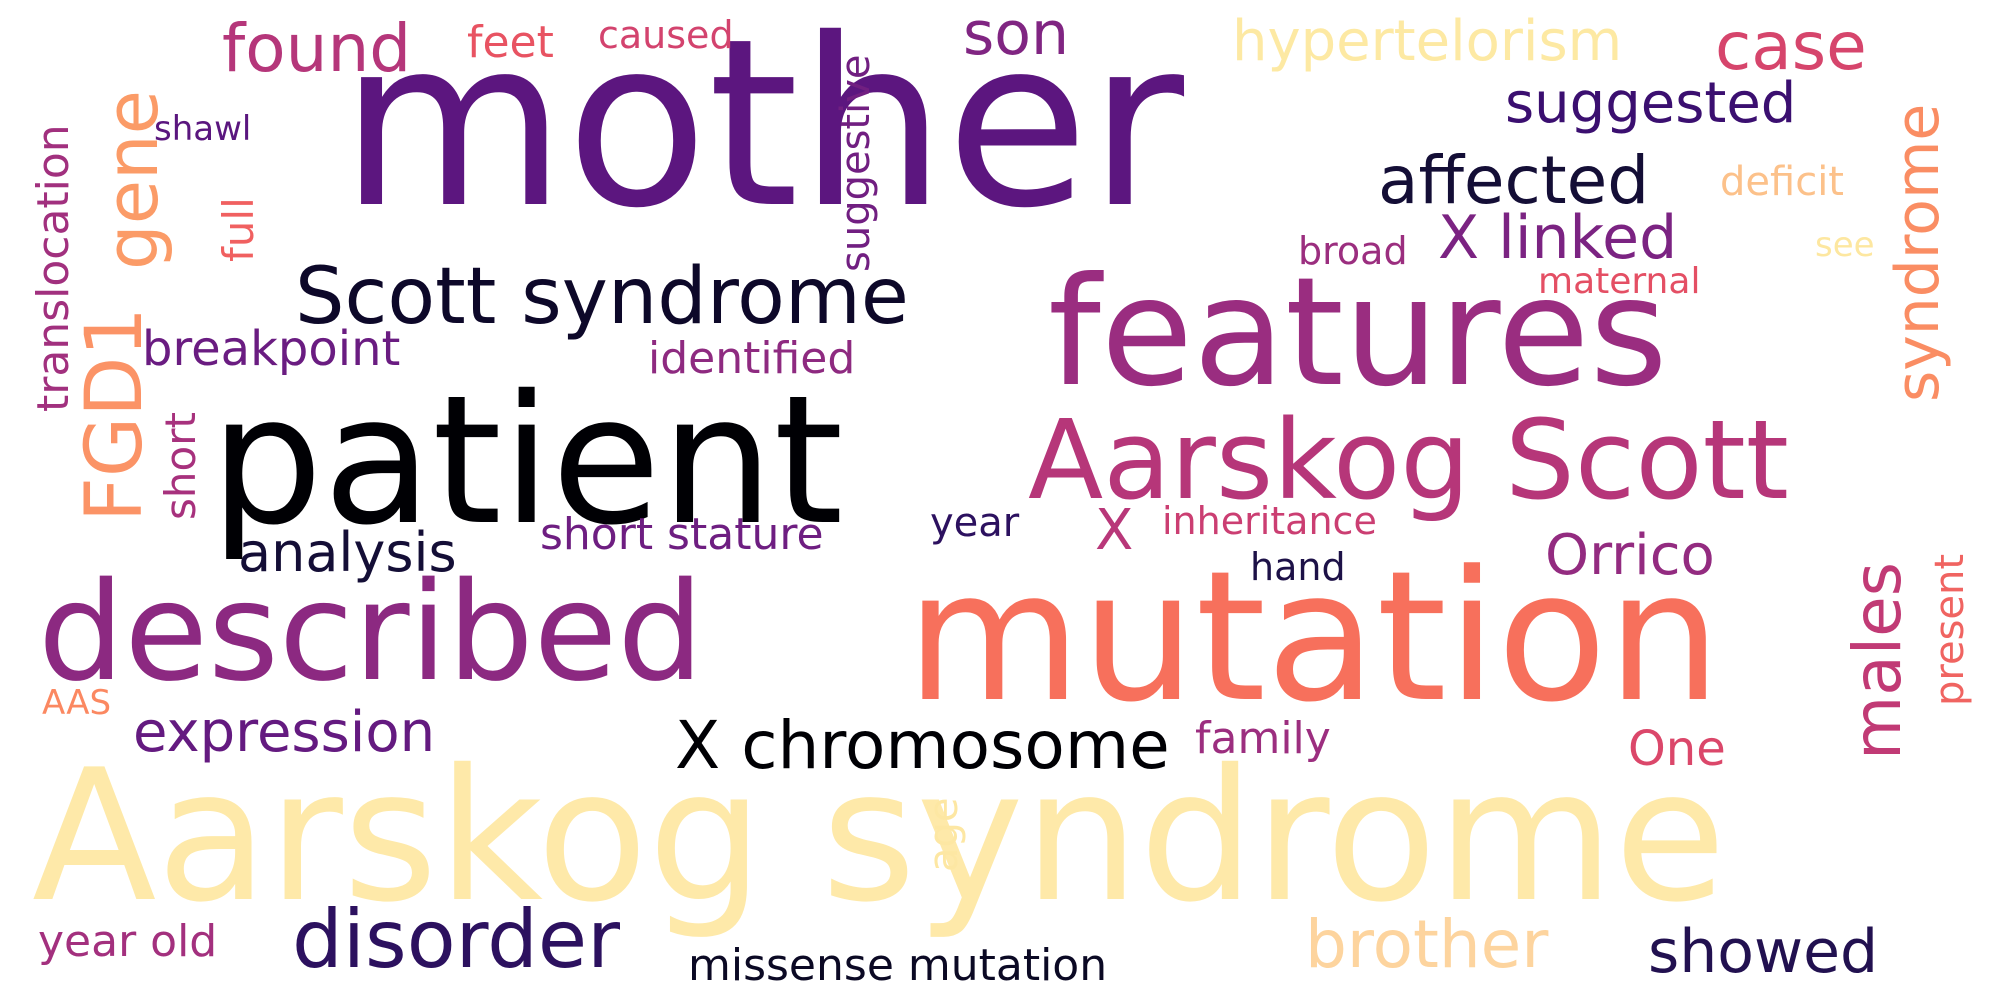  What do you see at coordinates (1269, 521) in the screenshot?
I see `word-inheritance: inheritance` at bounding box center [1269, 521].